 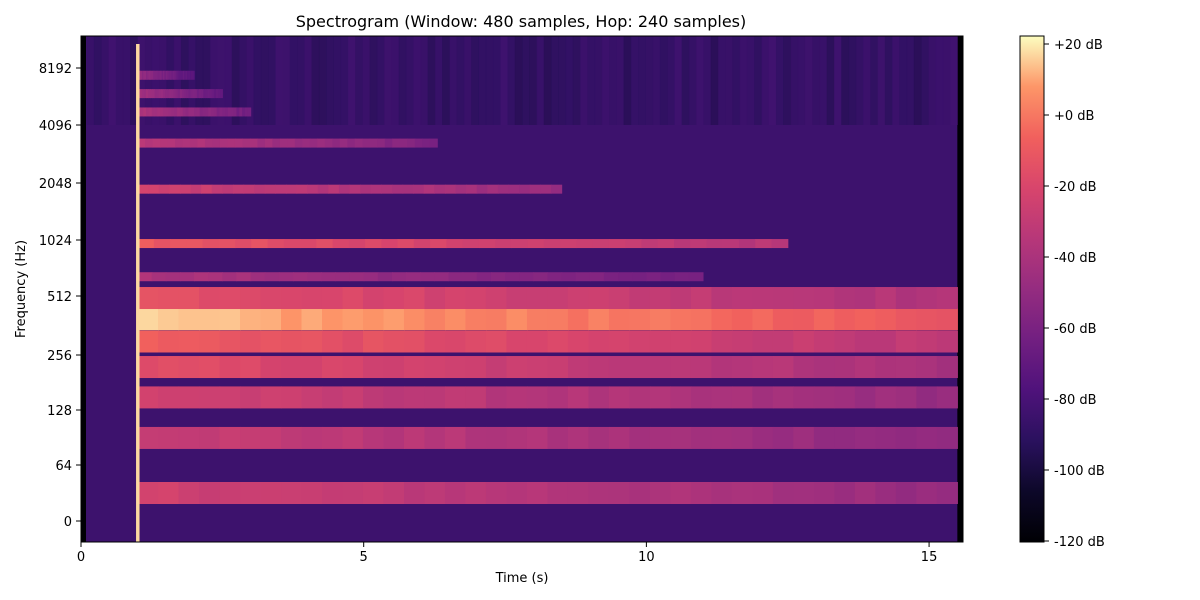 I want to click on x-tick-label: 10, so click(x=646, y=557).